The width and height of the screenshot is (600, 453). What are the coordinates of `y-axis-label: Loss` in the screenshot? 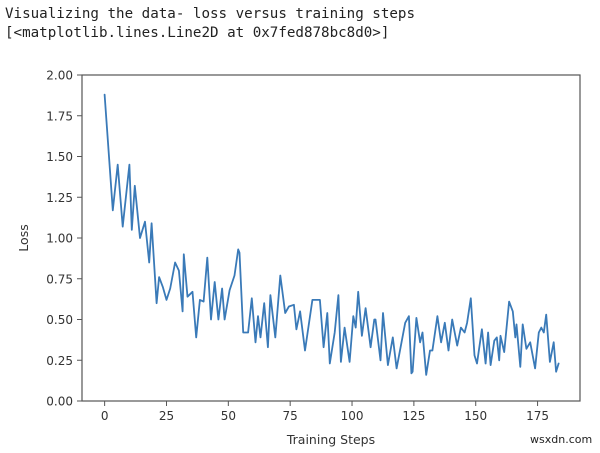 It's located at (23, 237).